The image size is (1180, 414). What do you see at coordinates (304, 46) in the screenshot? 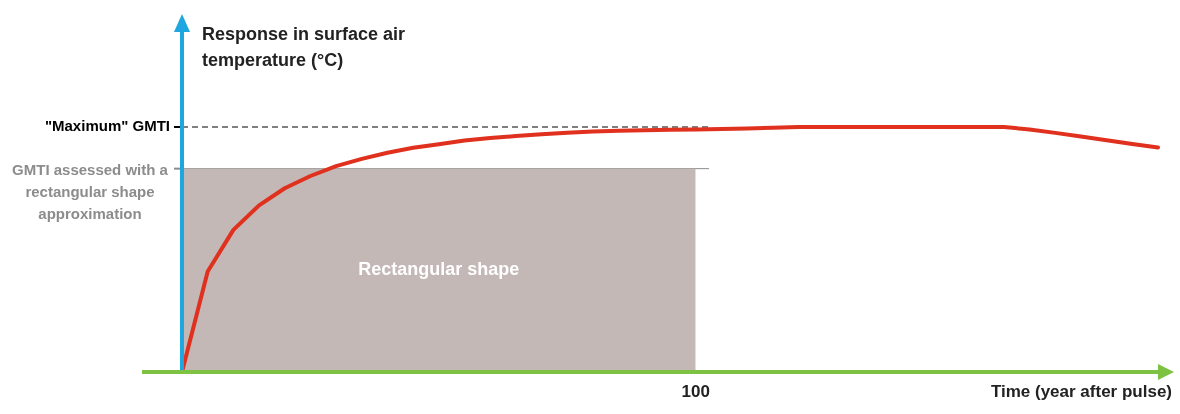
I see `y-axis-title: Response in surface air temperature (°C)` at bounding box center [304, 46].